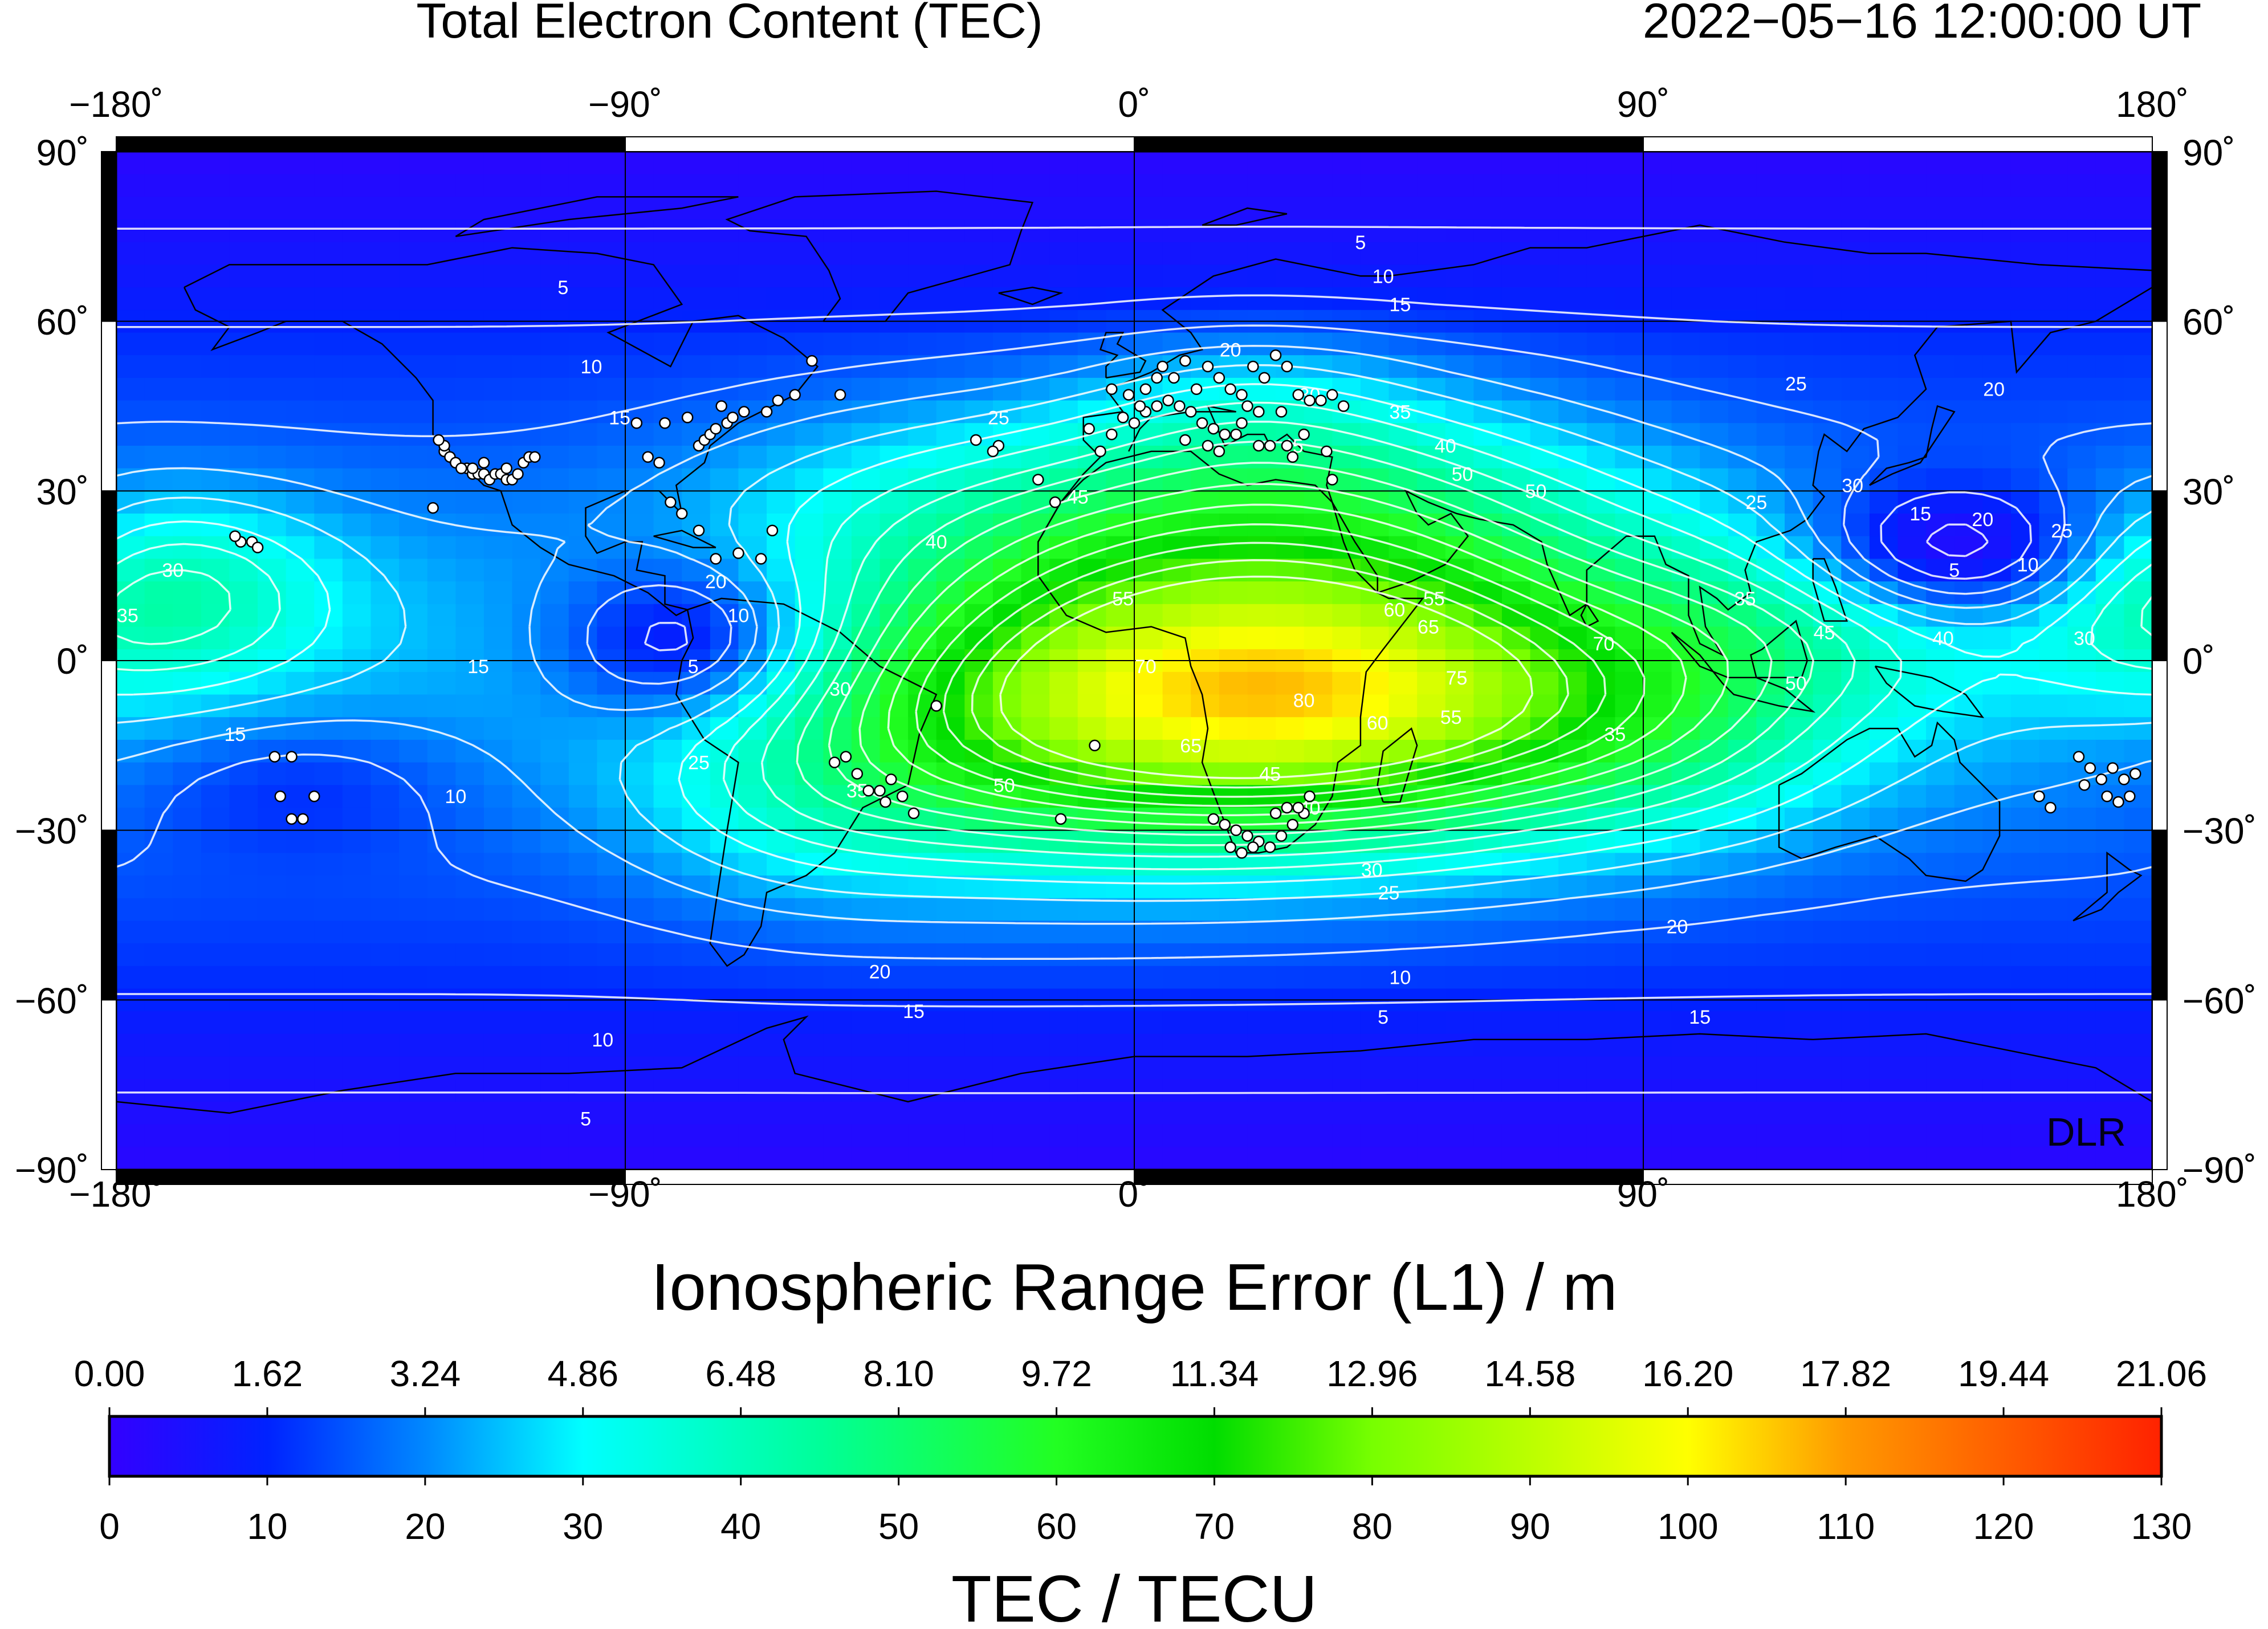 The height and width of the screenshot is (1629, 2268). Describe the element at coordinates (1445, 446) in the screenshot. I see `contour-label: 40` at that location.